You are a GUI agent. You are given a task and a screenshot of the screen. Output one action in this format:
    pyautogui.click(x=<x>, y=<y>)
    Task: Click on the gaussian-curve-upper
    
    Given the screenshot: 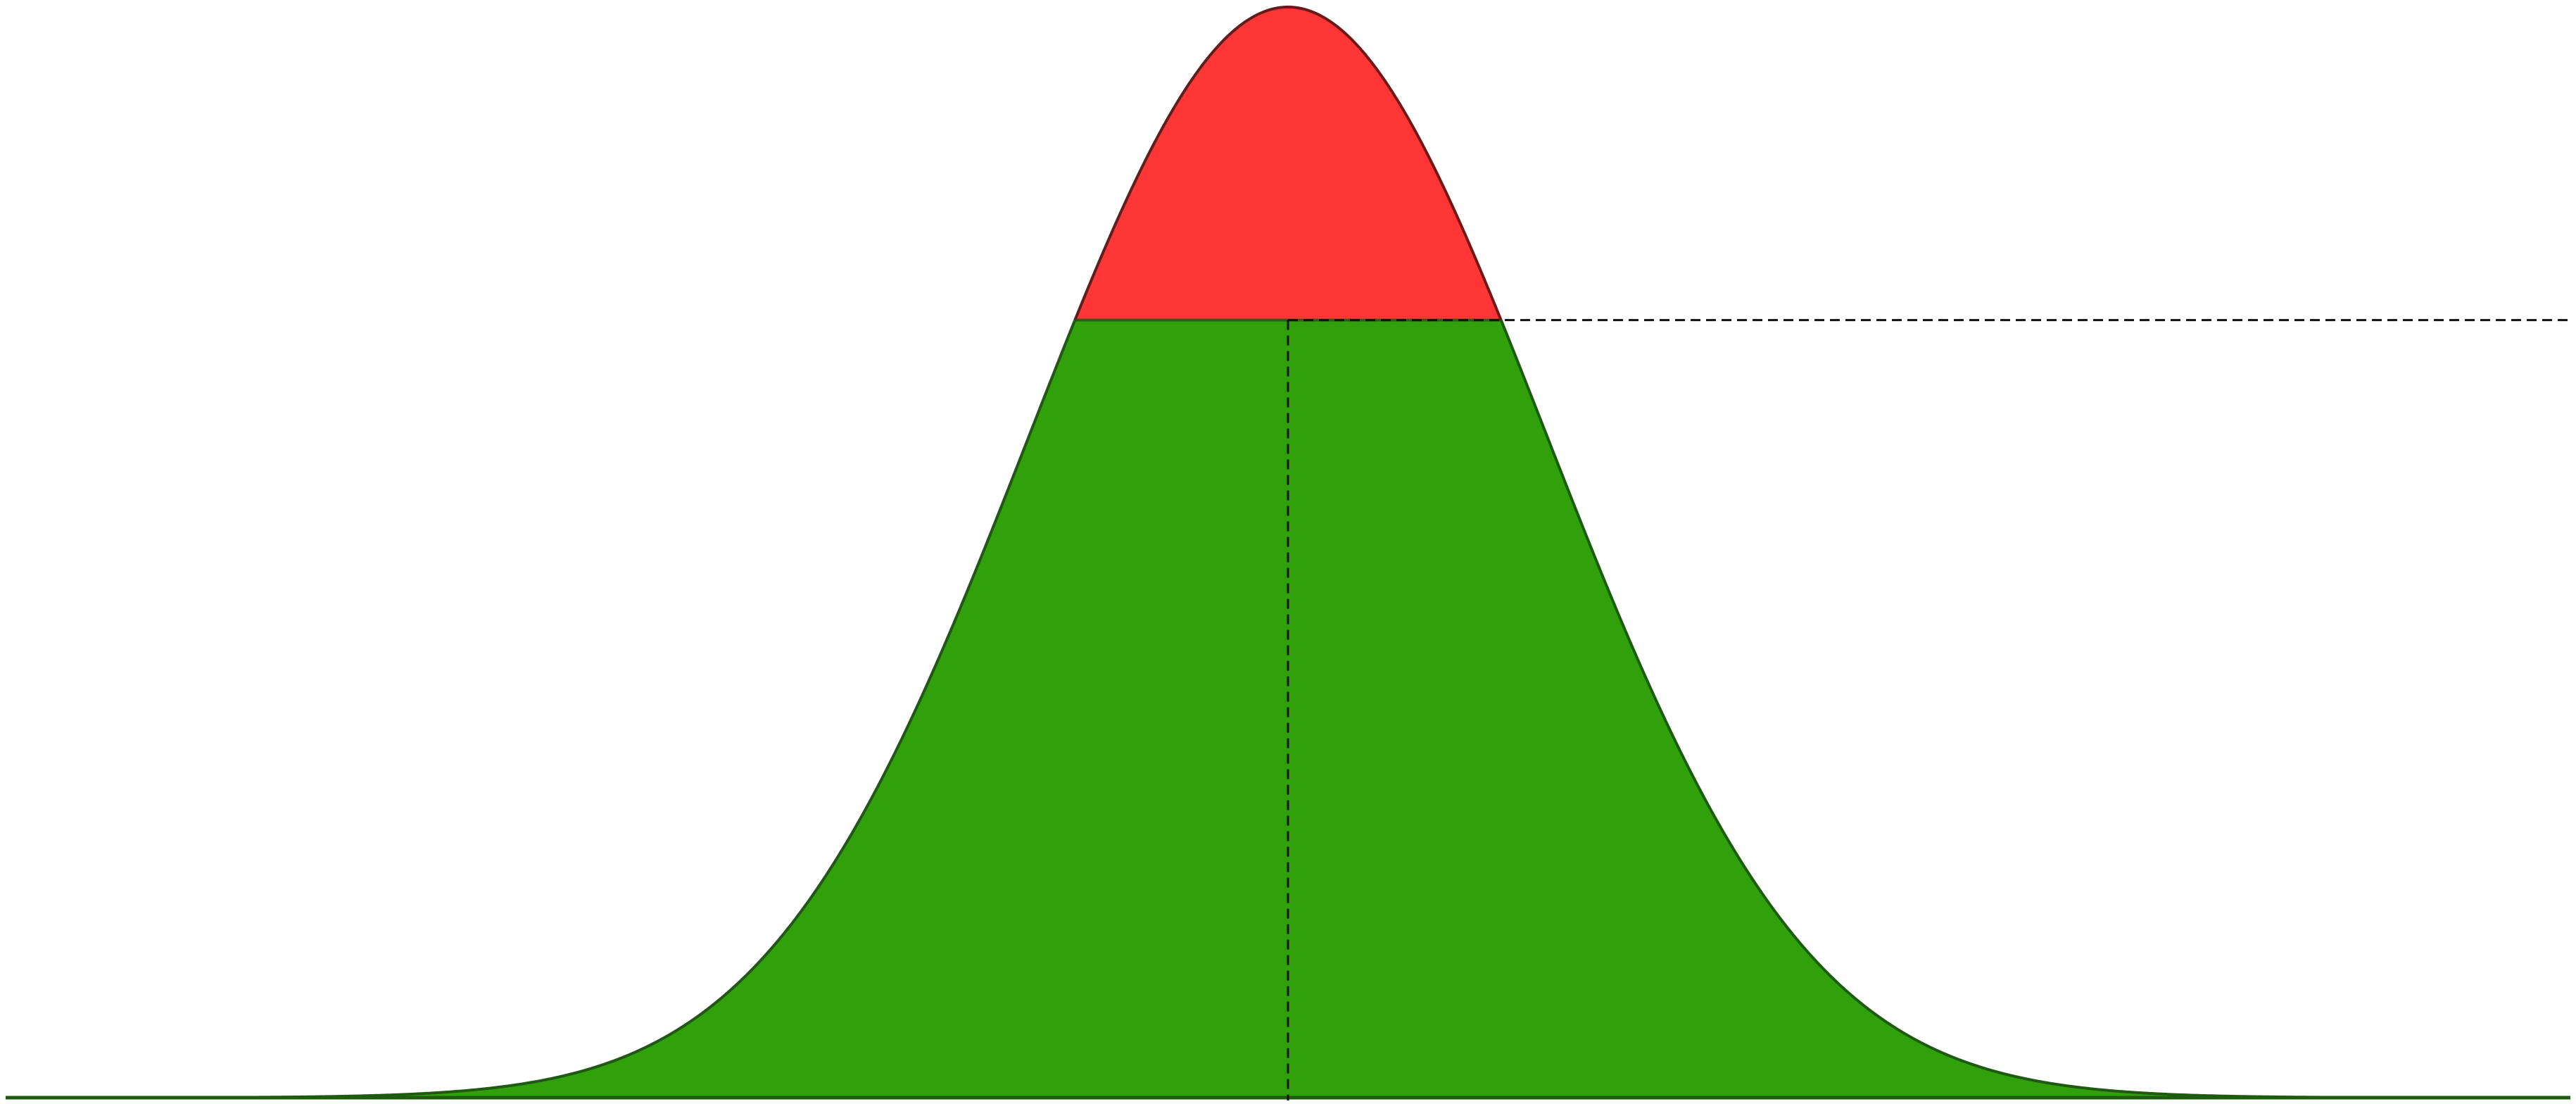 What is the action you would take?
    pyautogui.click(x=1288, y=163)
    